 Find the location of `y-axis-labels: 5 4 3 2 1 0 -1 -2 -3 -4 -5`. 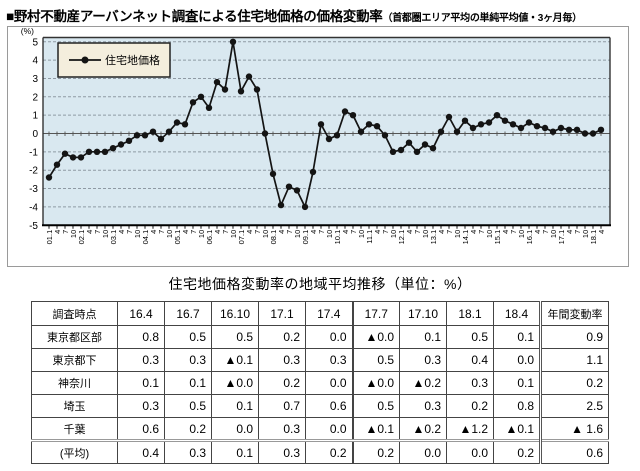

y-axis-labels: 5 4 3 2 1 0 -1 -2 -3 -4 -5 is located at coordinates (33, 134).